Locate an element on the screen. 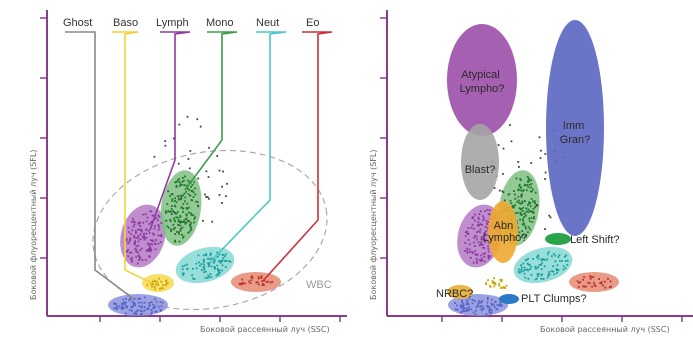 The height and width of the screenshot is (338, 693). atypical-lympho-label: Atypical Lympho? is located at coordinates (482, 82).